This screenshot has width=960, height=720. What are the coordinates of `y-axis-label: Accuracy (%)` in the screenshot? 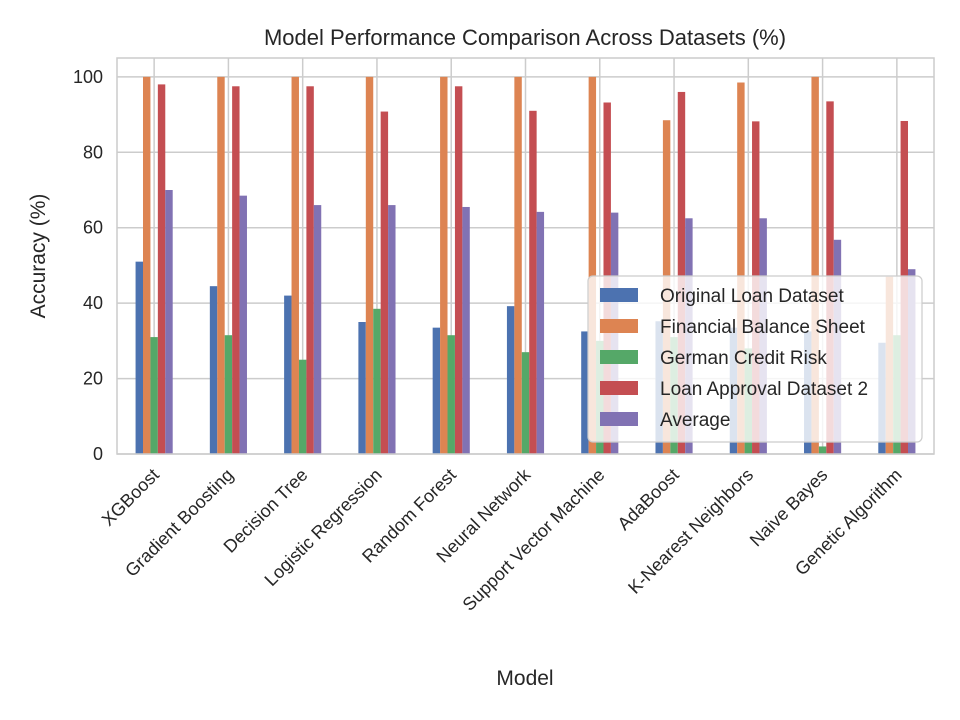 It's located at (38, 256).